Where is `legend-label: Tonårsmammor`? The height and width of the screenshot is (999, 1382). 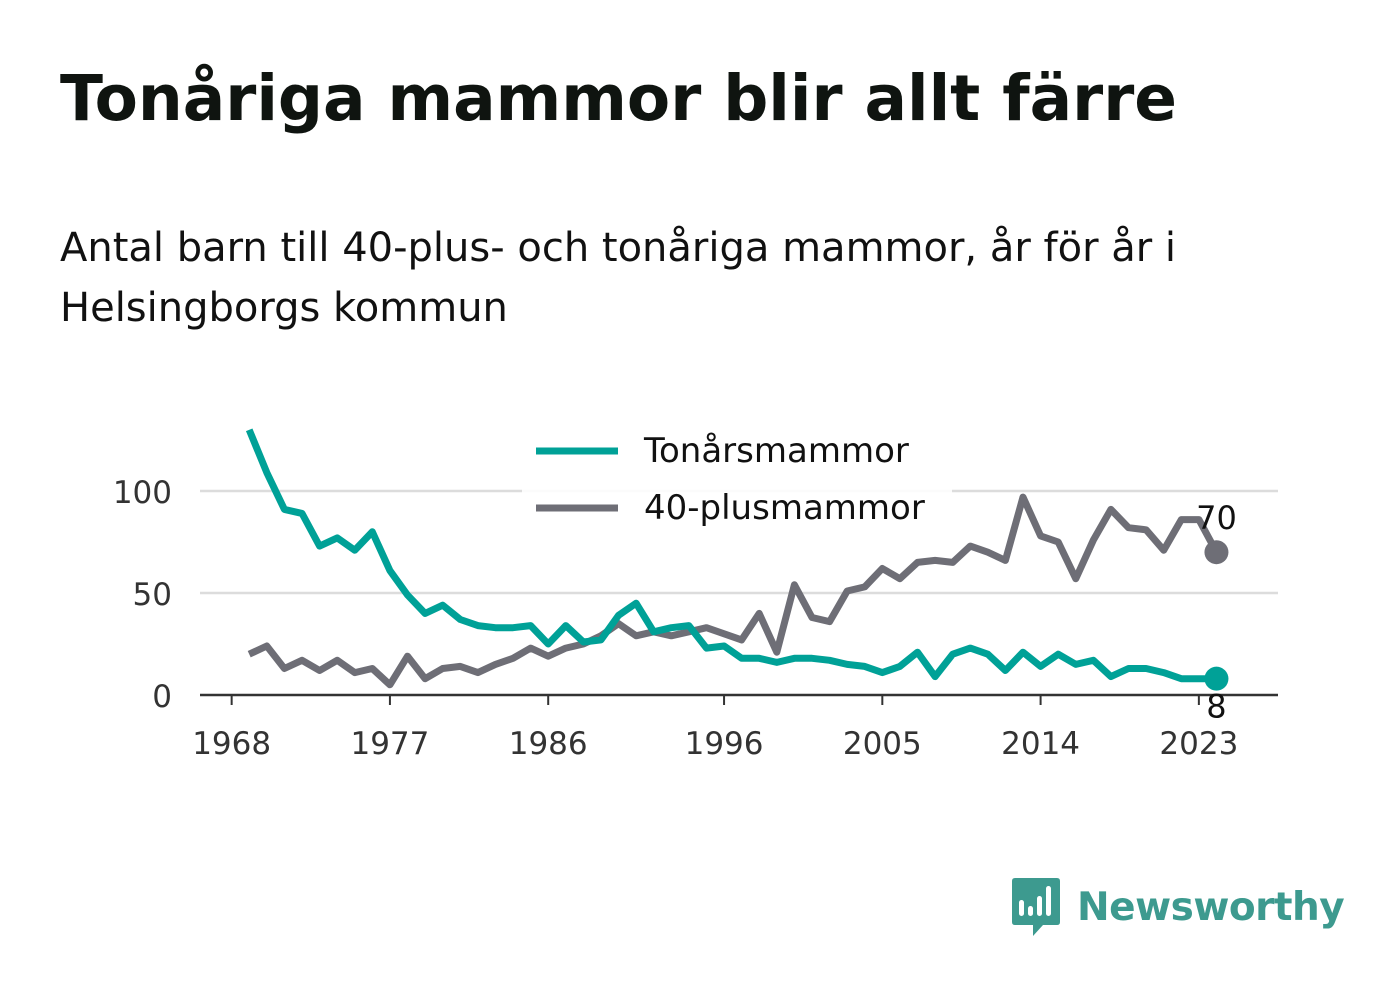
legend-label: Tonårsmammor is located at coordinates (776, 451).